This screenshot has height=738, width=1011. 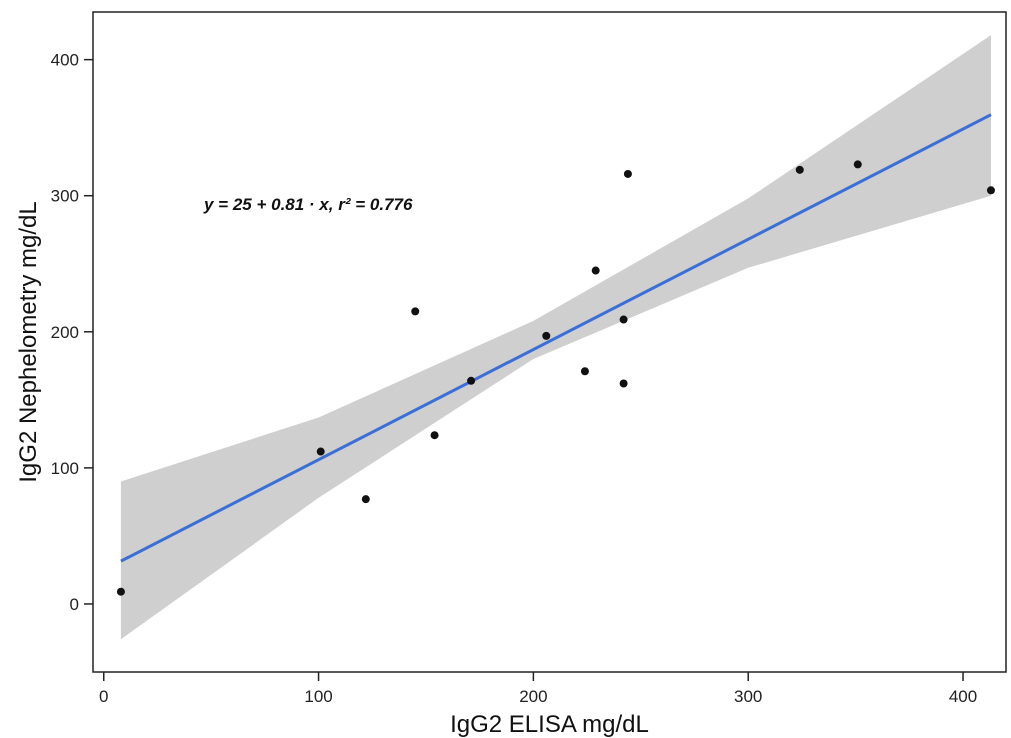 What do you see at coordinates (318, 696) in the screenshot?
I see `x-tick-label: 100` at bounding box center [318, 696].